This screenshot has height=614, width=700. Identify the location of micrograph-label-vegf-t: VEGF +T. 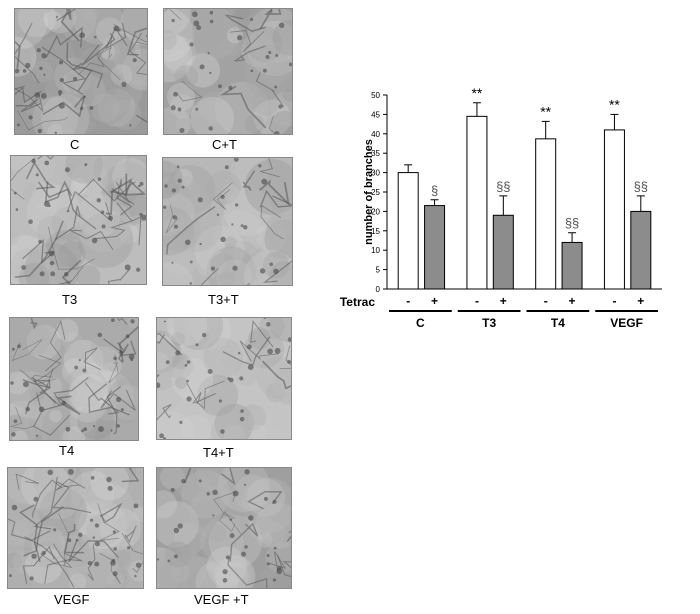
(221, 599).